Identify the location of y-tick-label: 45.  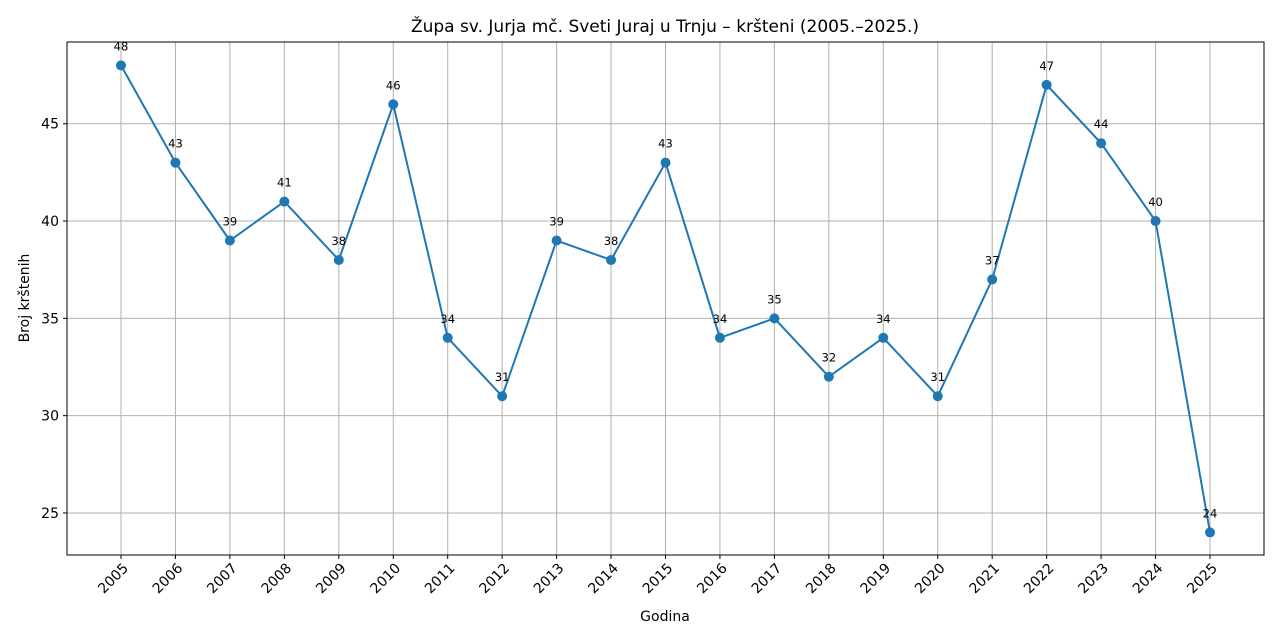
(50, 125).